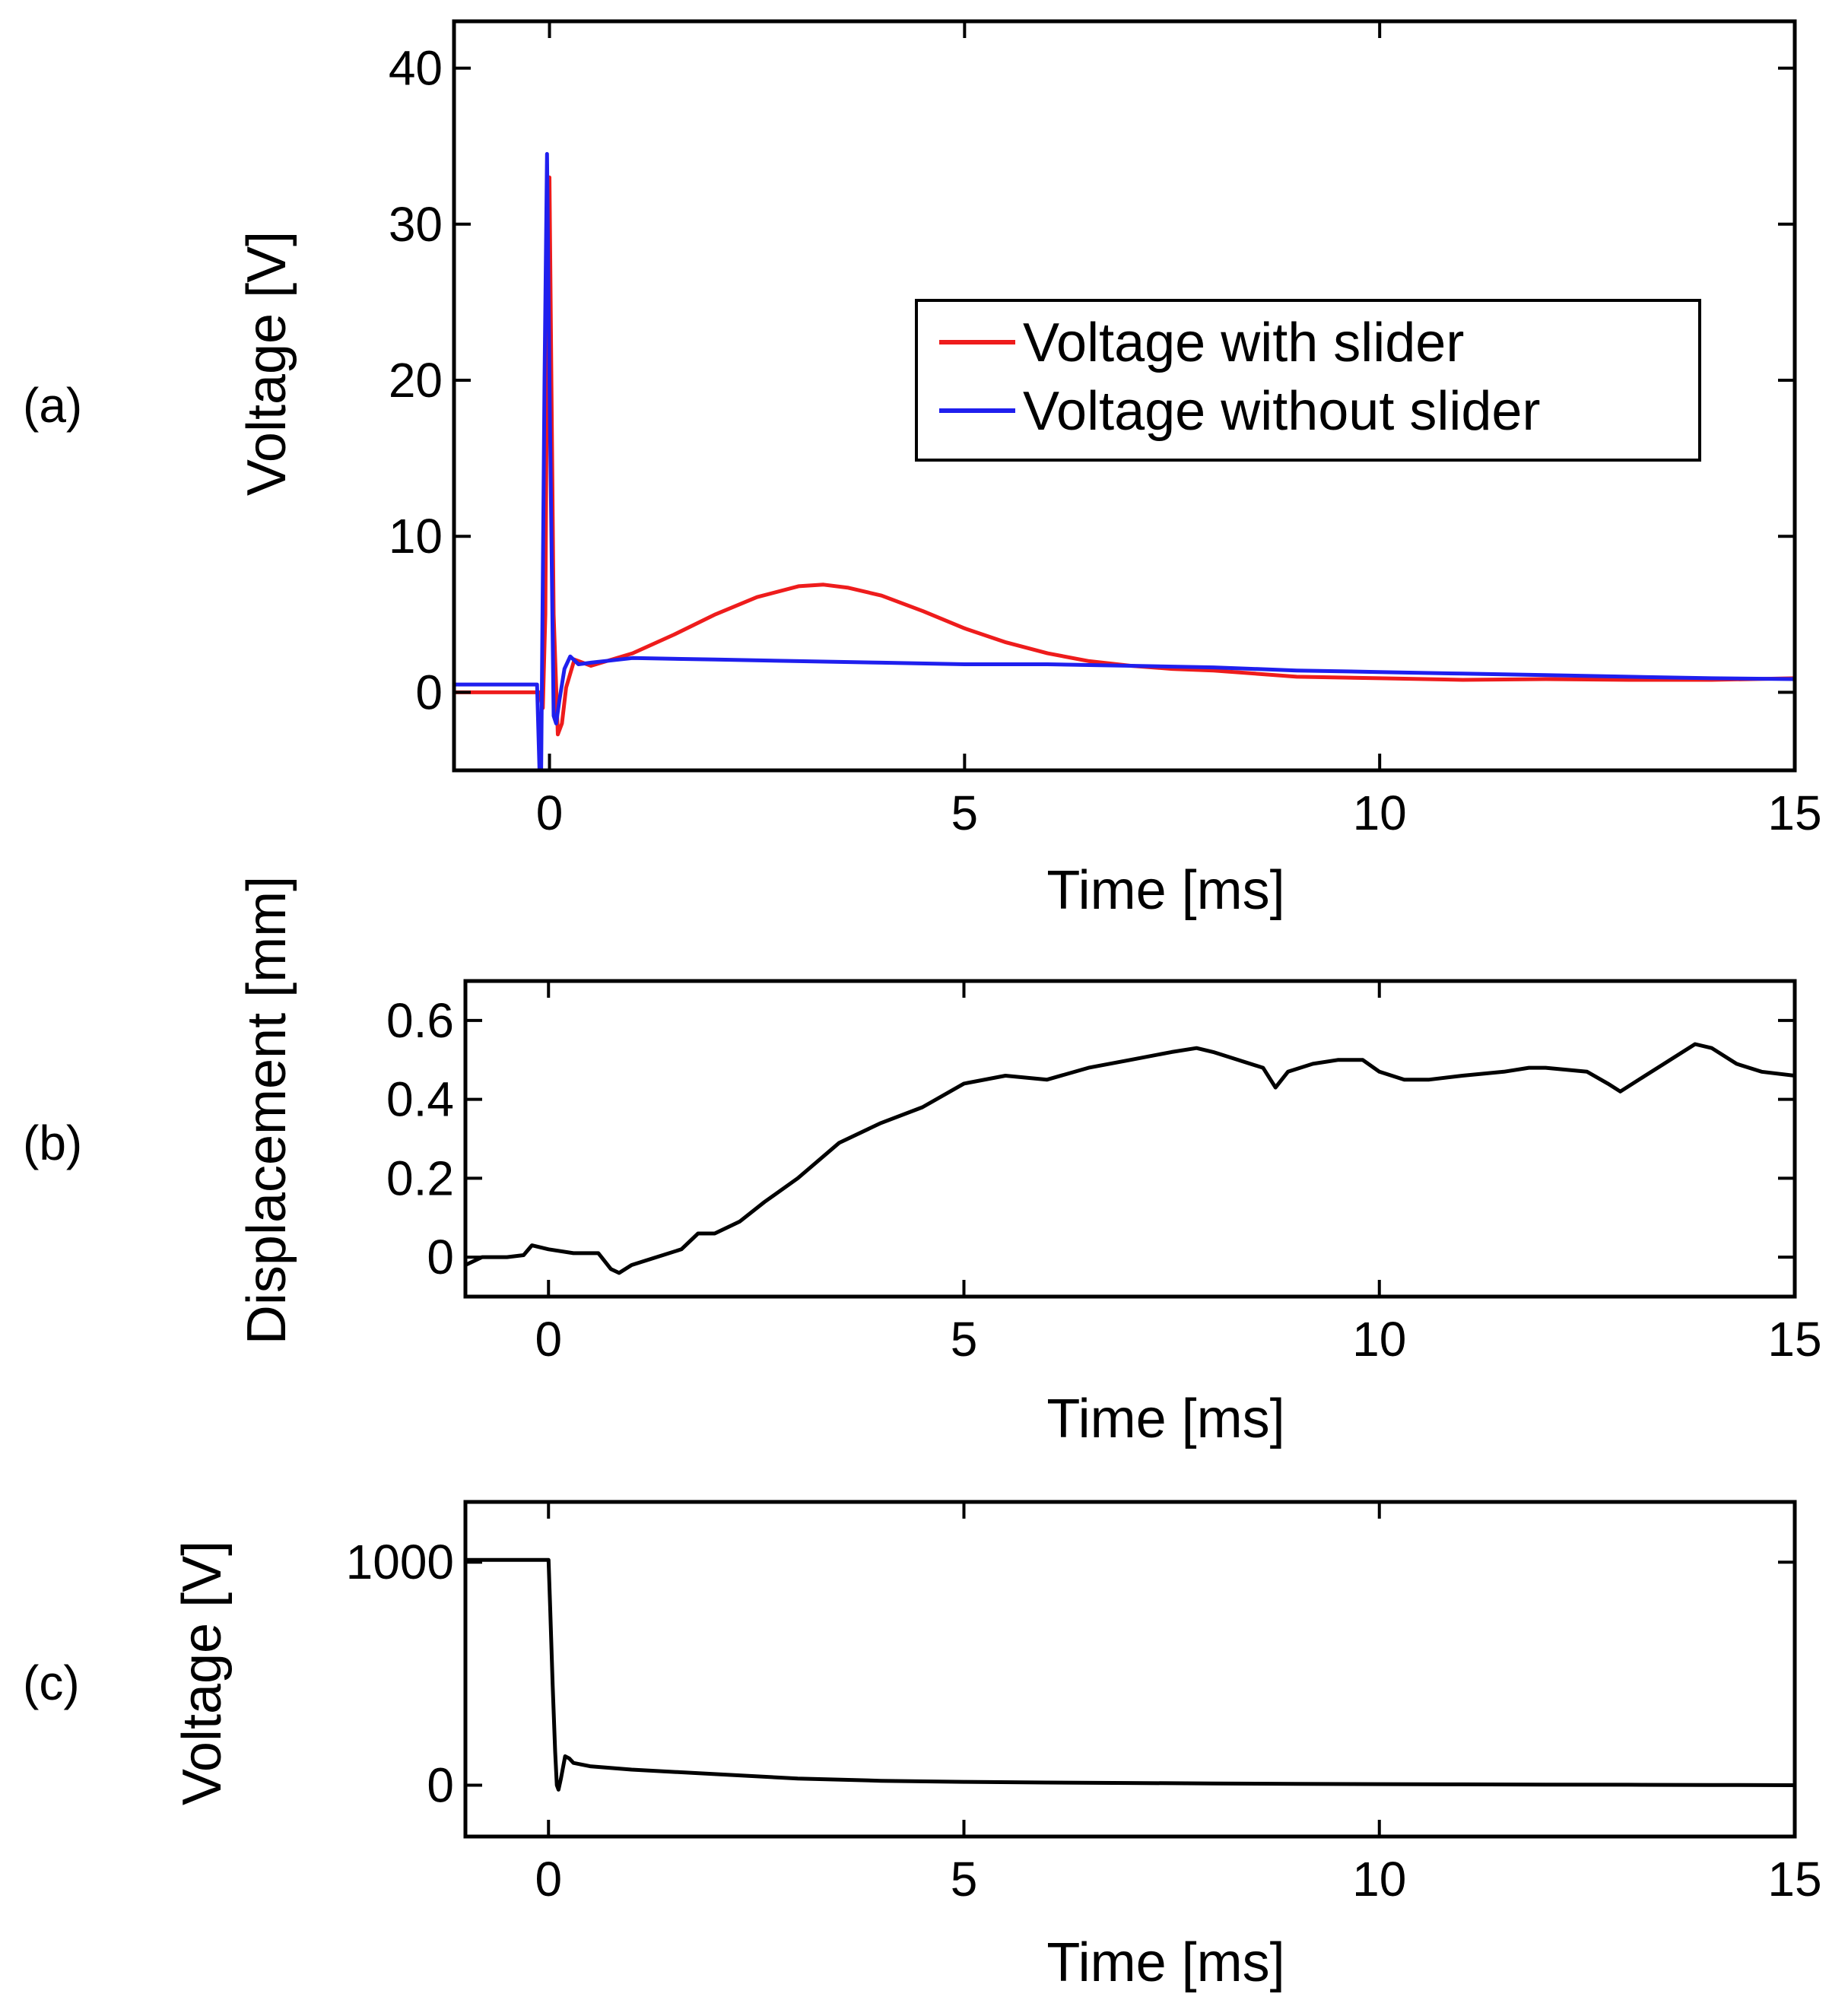  What do you see at coordinates (548, 1339) in the screenshot?
I see `panel-b-xtick-label: 0` at bounding box center [548, 1339].